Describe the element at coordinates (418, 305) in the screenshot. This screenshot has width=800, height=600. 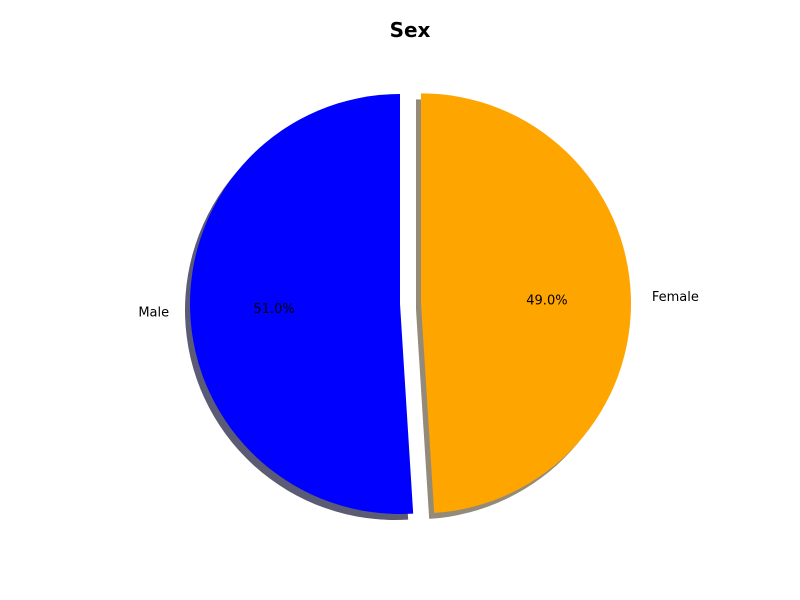
I see `pie-labels: Male 51.0% Female 49.0%` at that location.